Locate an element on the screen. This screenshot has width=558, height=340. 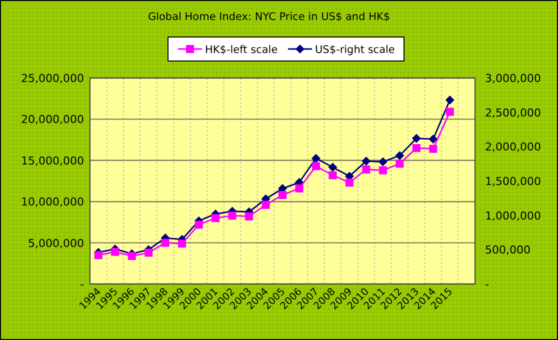
legend-label: US$-right scale is located at coordinates (355, 50).